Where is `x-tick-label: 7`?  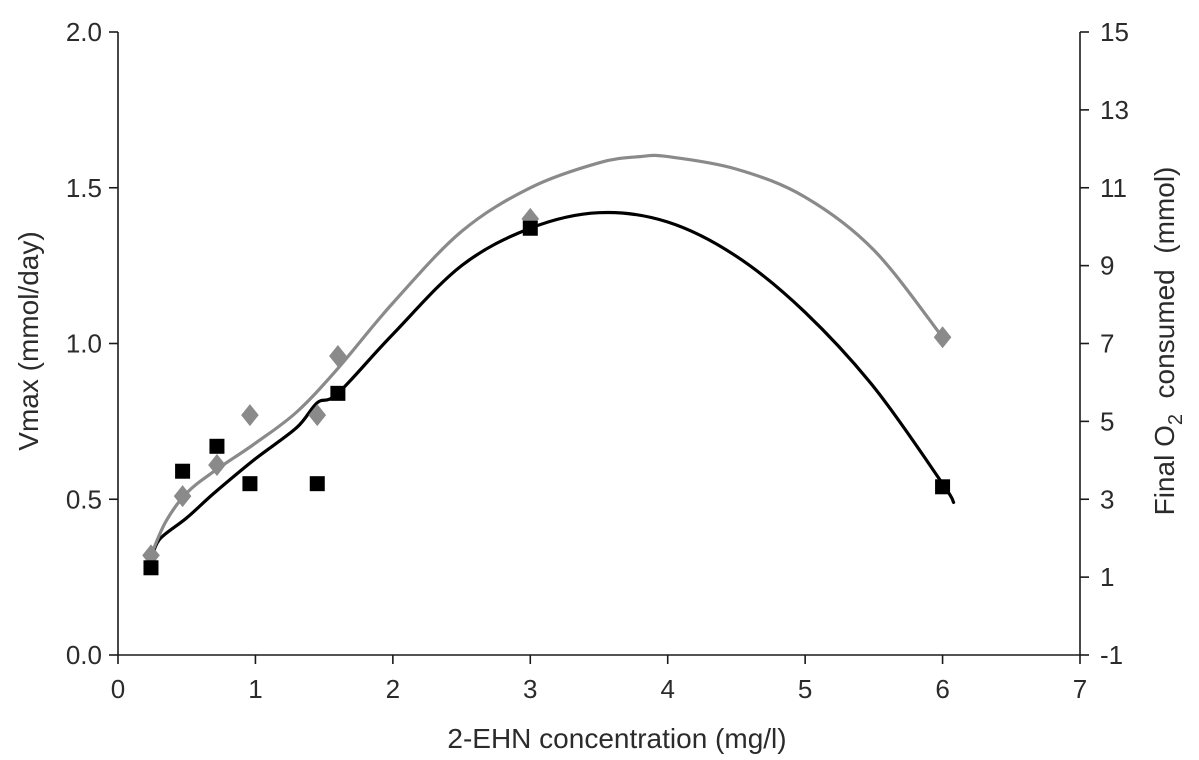
x-tick-label: 7 is located at coordinates (1080, 689).